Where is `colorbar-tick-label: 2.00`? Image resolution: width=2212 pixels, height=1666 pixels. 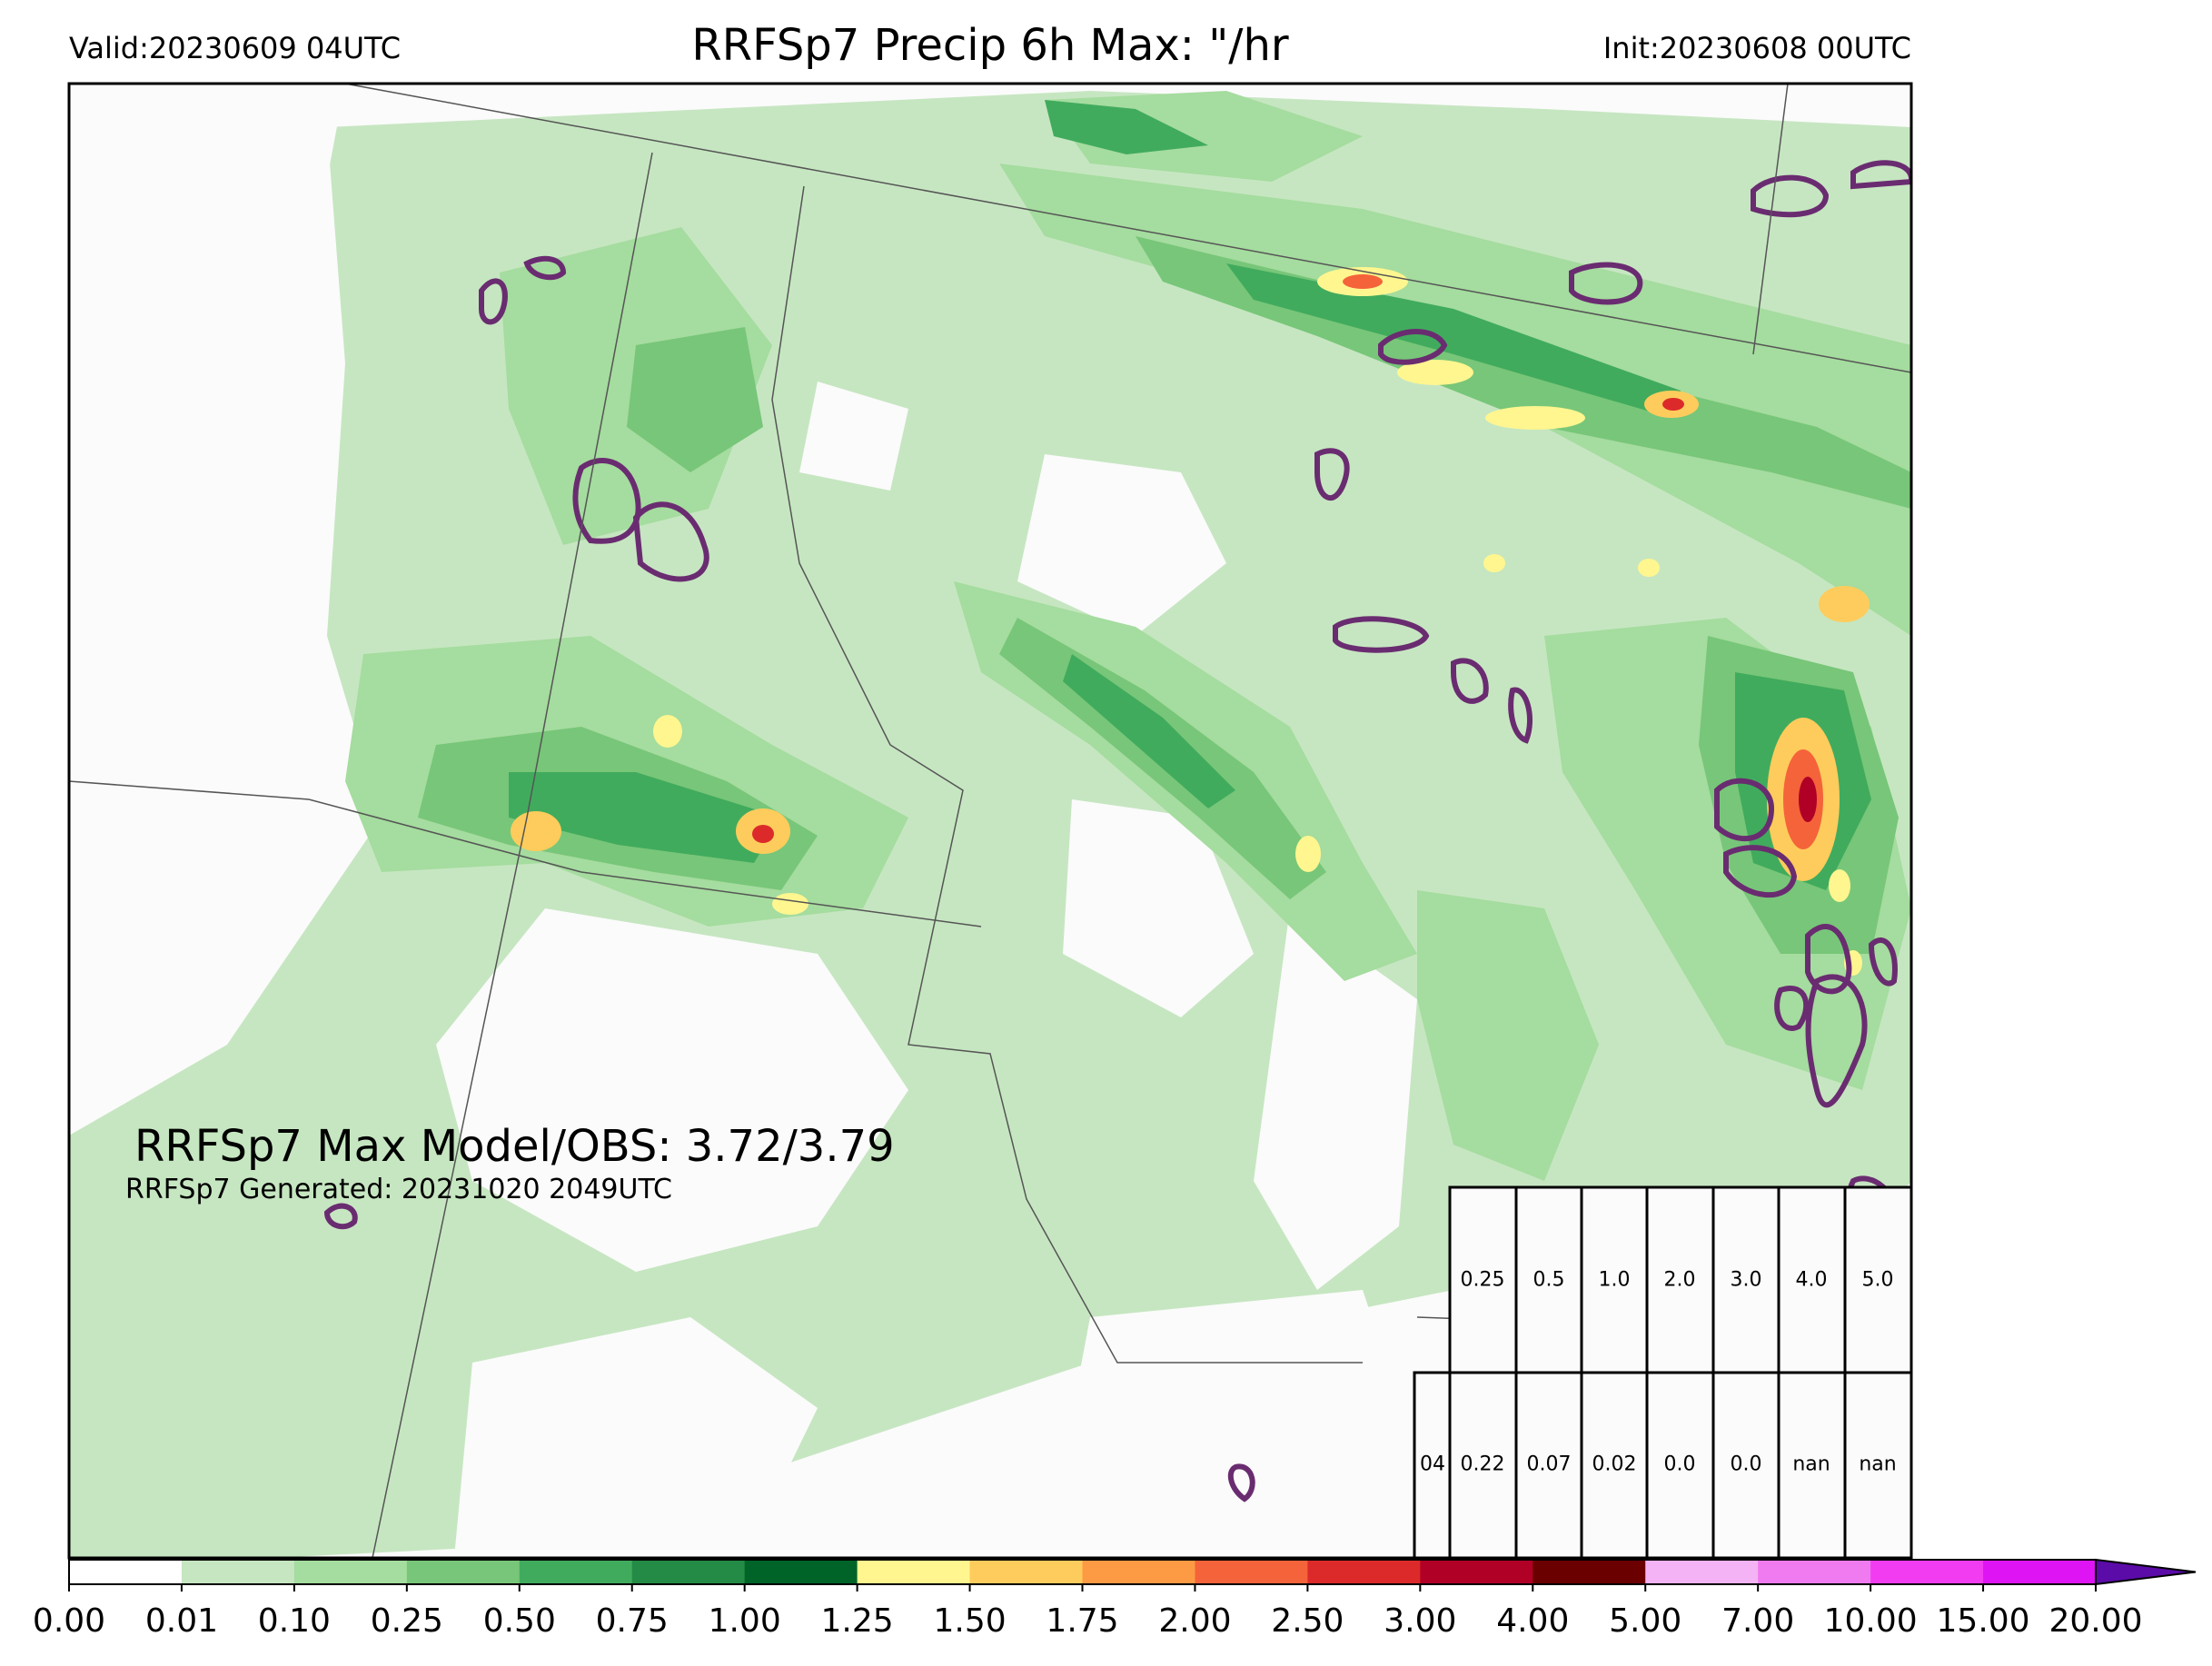 colorbar-tick-label: 2.00 is located at coordinates (1195, 1621).